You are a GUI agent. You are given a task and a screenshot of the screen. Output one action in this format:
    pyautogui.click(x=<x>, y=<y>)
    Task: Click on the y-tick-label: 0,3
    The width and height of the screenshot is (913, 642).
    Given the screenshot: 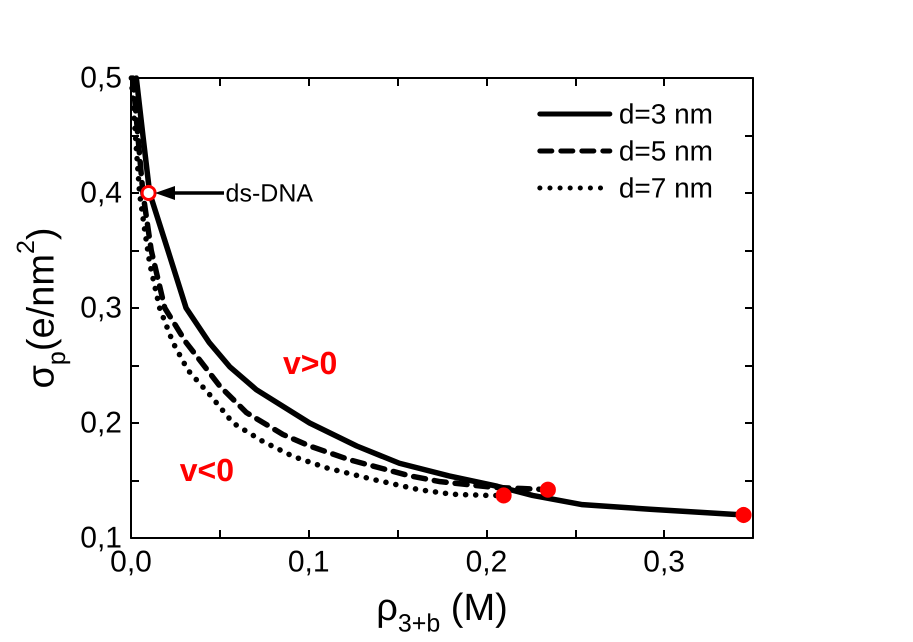 What is the action you would take?
    pyautogui.click(x=101, y=308)
    